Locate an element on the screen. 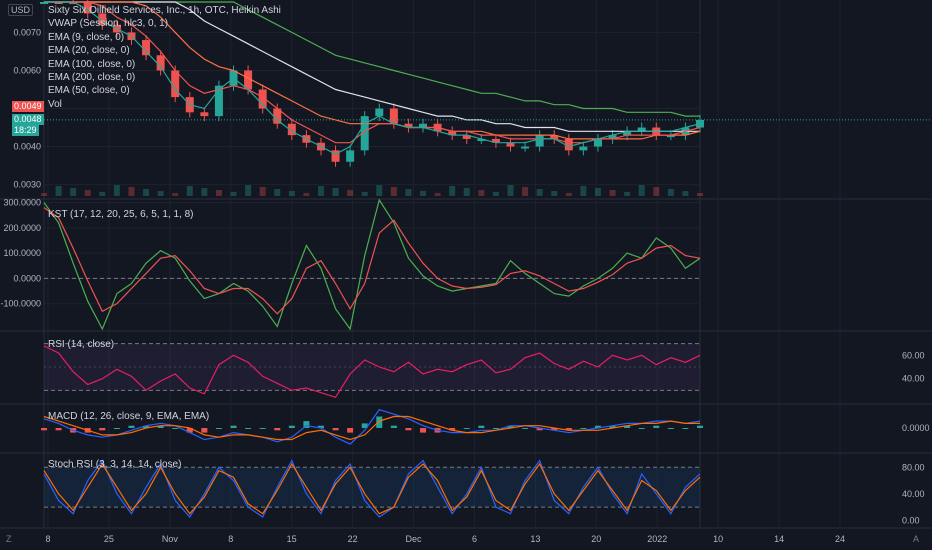  x-tick-label: 13 is located at coordinates (535, 539).